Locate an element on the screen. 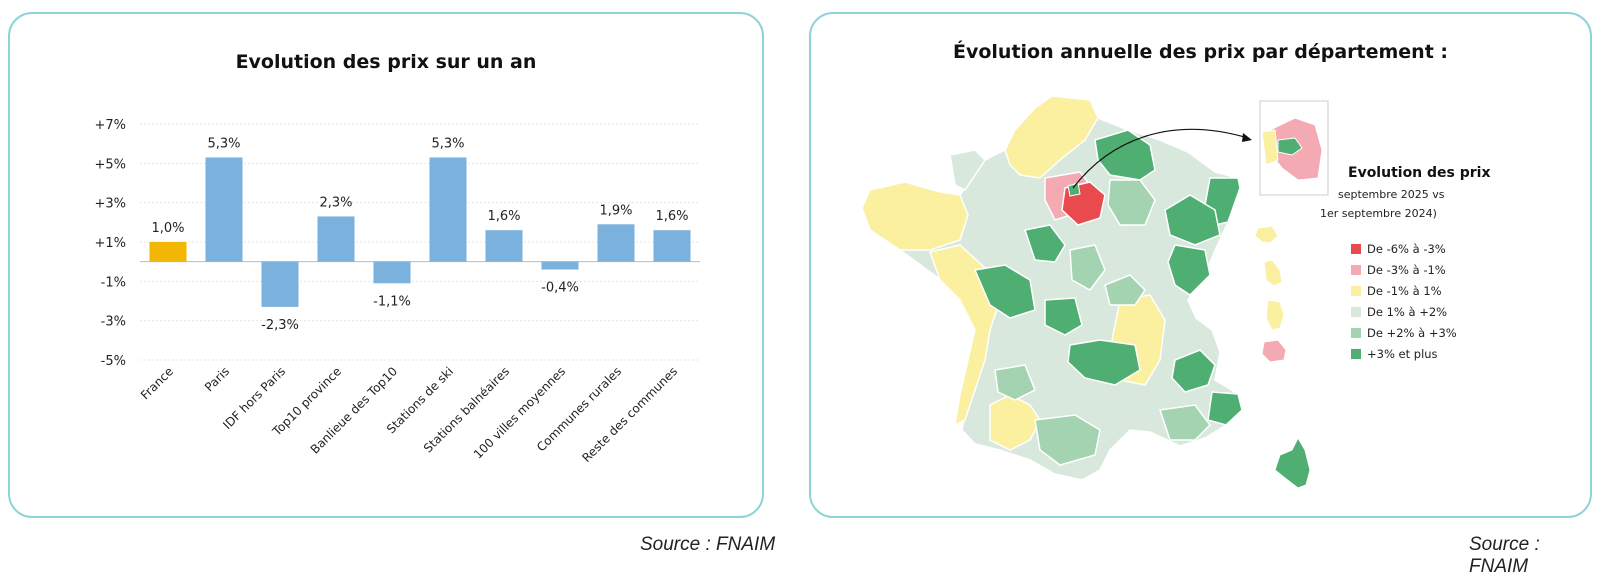 Image resolution: width=1600 pixels, height=578 pixels. data-label: -1,1% is located at coordinates (392, 301).